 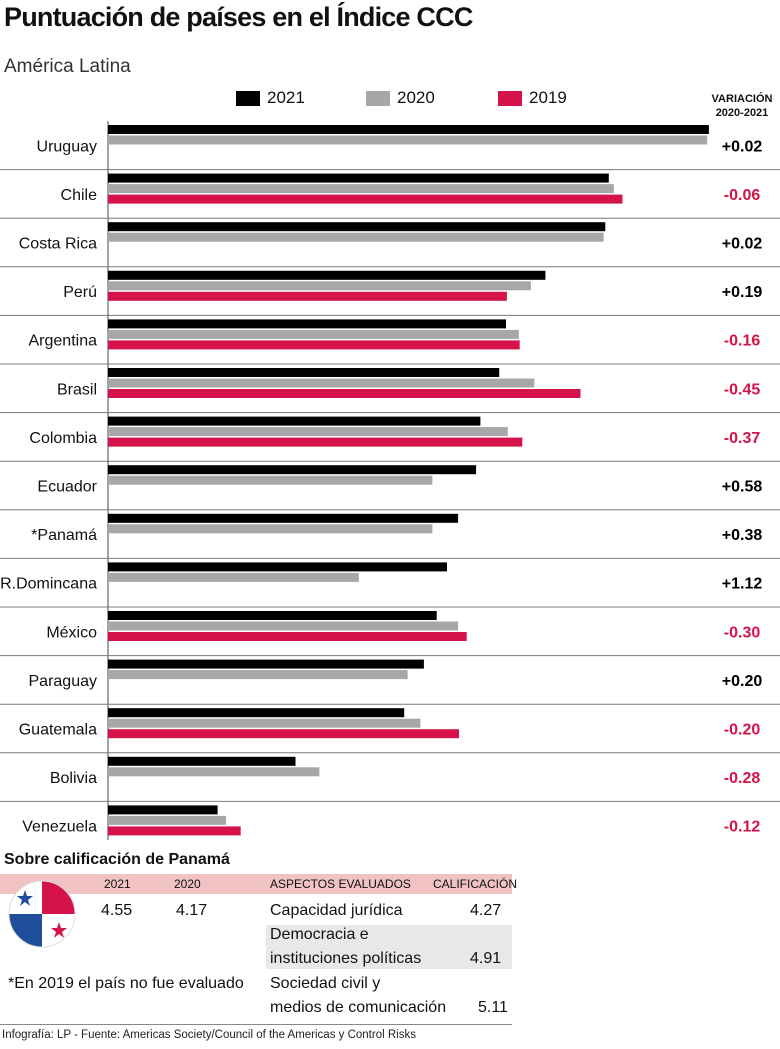 I want to click on panama-flag-icon, so click(x=42, y=914).